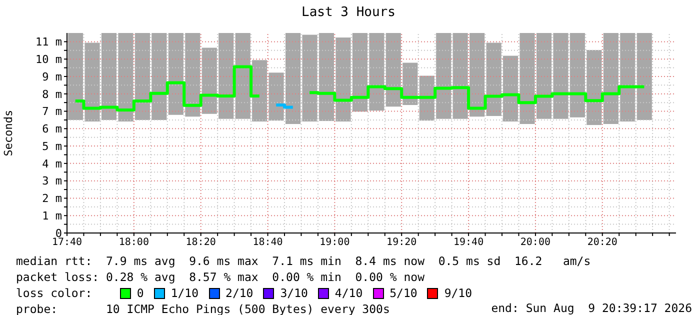 The height and width of the screenshot is (315, 697). Describe the element at coordinates (644, 76) in the screenshot. I see `bar` at that location.